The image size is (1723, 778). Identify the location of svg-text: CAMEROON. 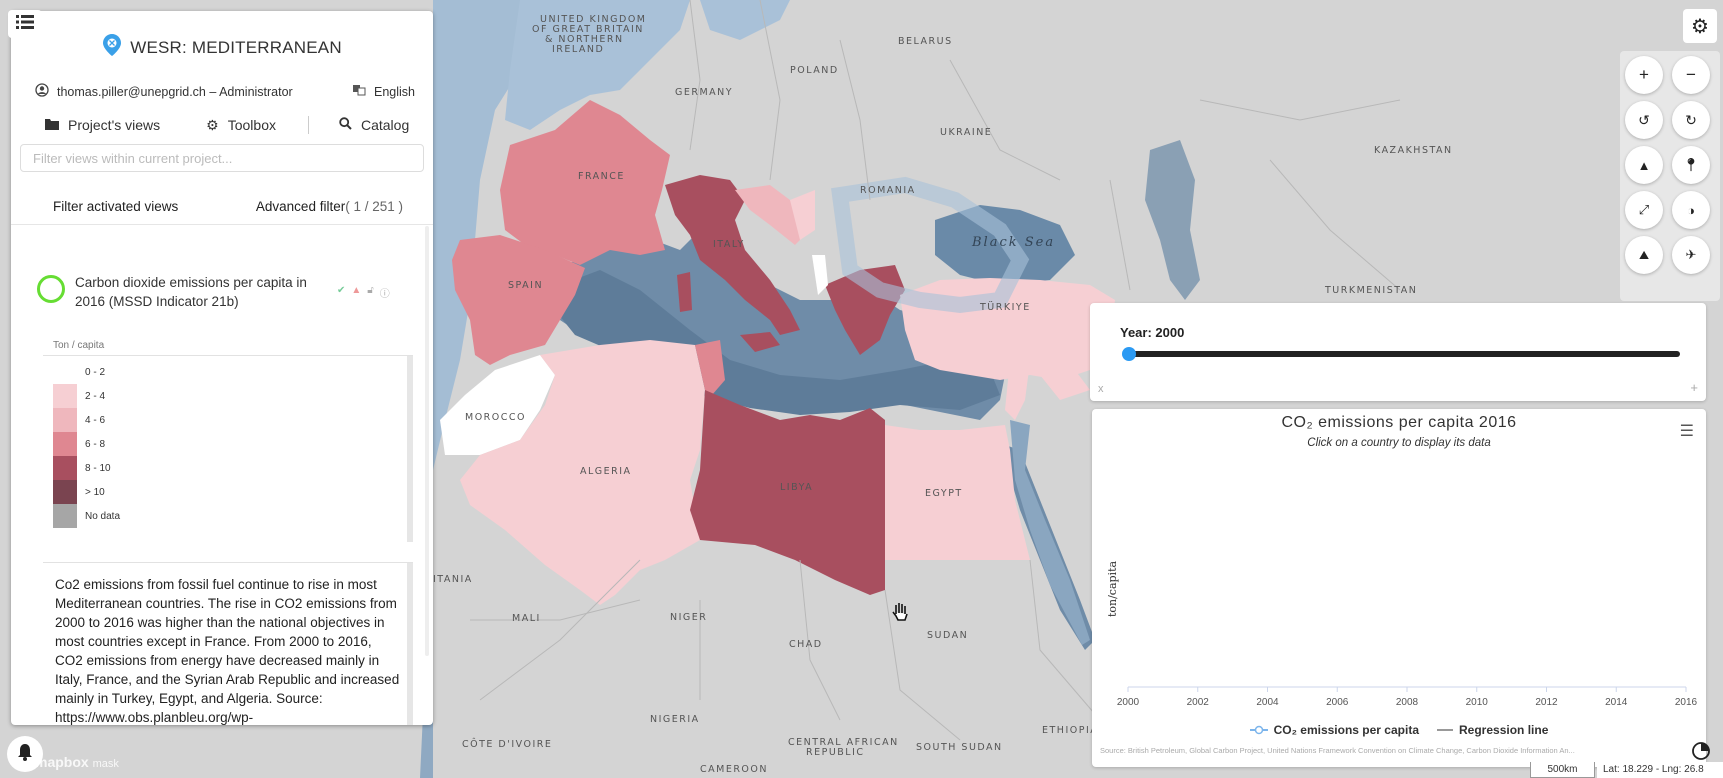
(734, 769).